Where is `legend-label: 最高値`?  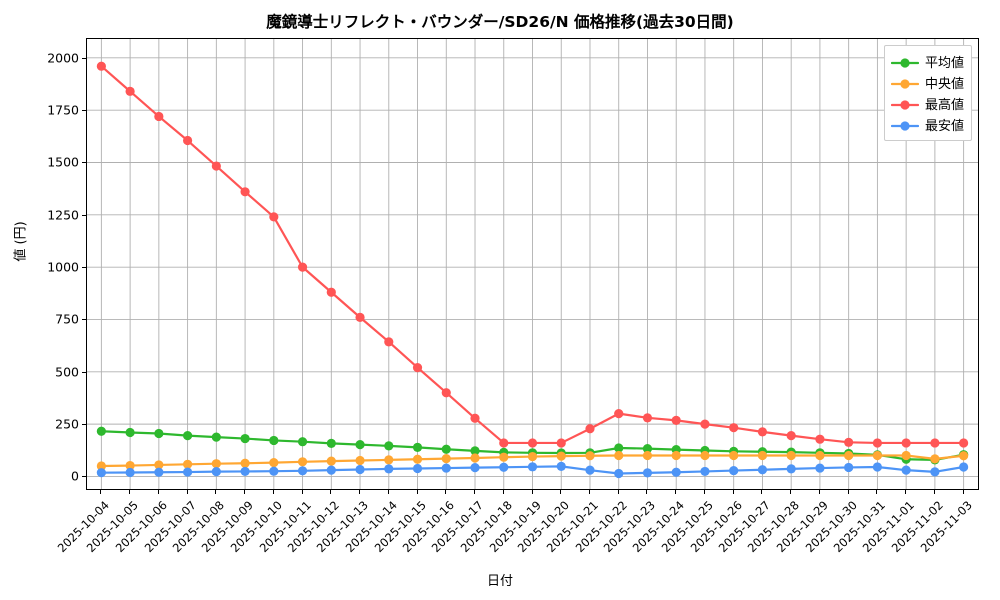
legend-label: 最高値 is located at coordinates (945, 105).